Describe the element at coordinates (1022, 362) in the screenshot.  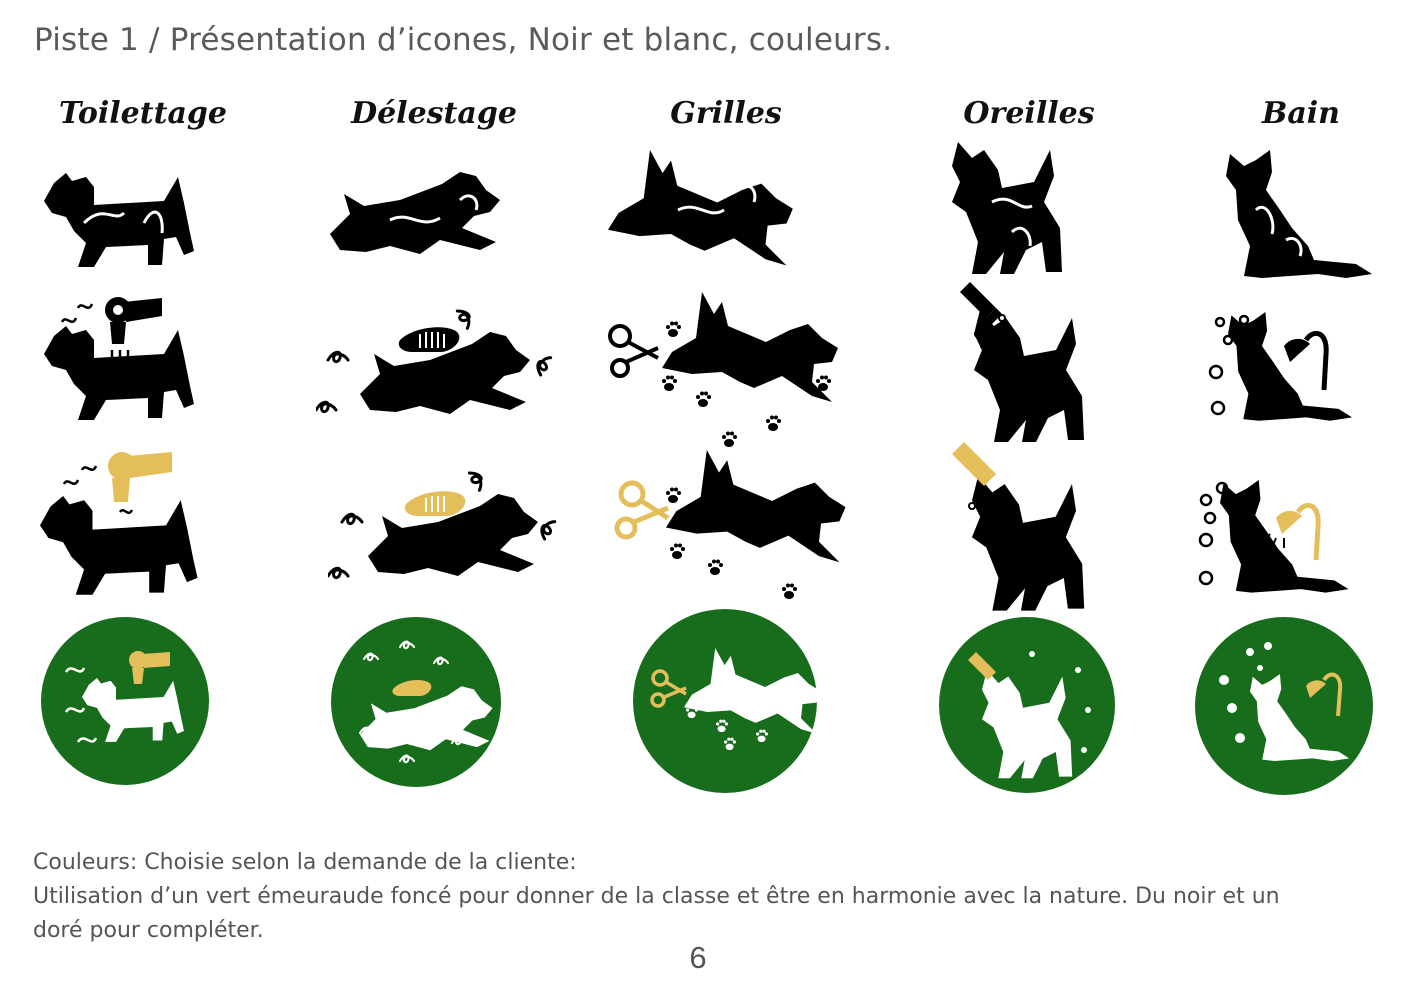
I see `dog-ear-drops-bw-oreilles` at that location.